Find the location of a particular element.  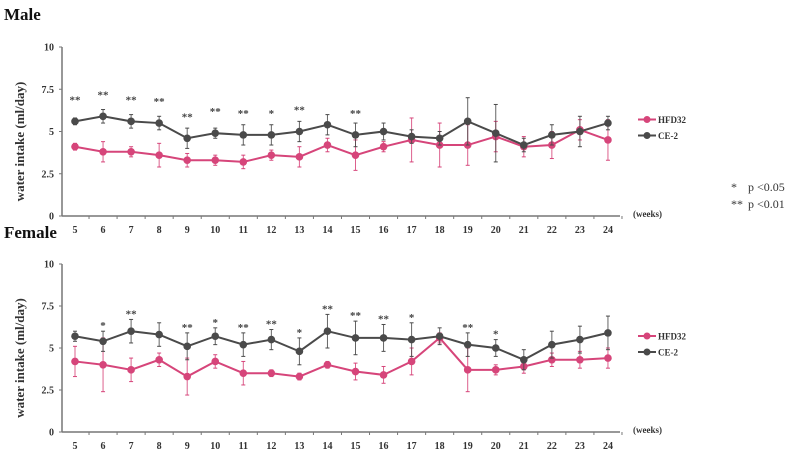

x-tick-label: 12 is located at coordinates (271, 230).